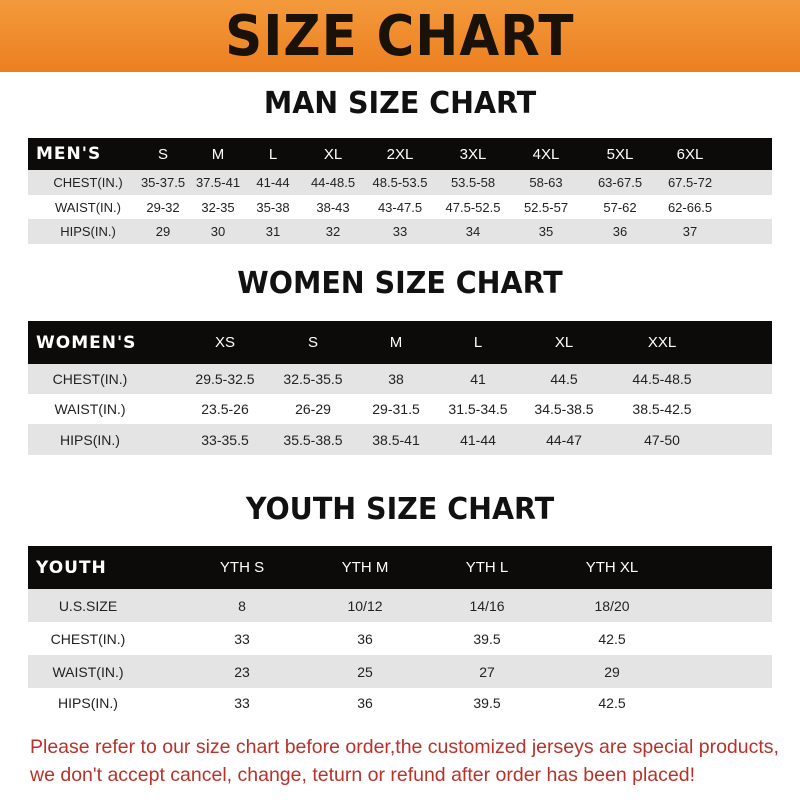 This screenshot has width=800, height=800. Describe the element at coordinates (546, 154) in the screenshot. I see `size-header-cell: 4XL` at that location.